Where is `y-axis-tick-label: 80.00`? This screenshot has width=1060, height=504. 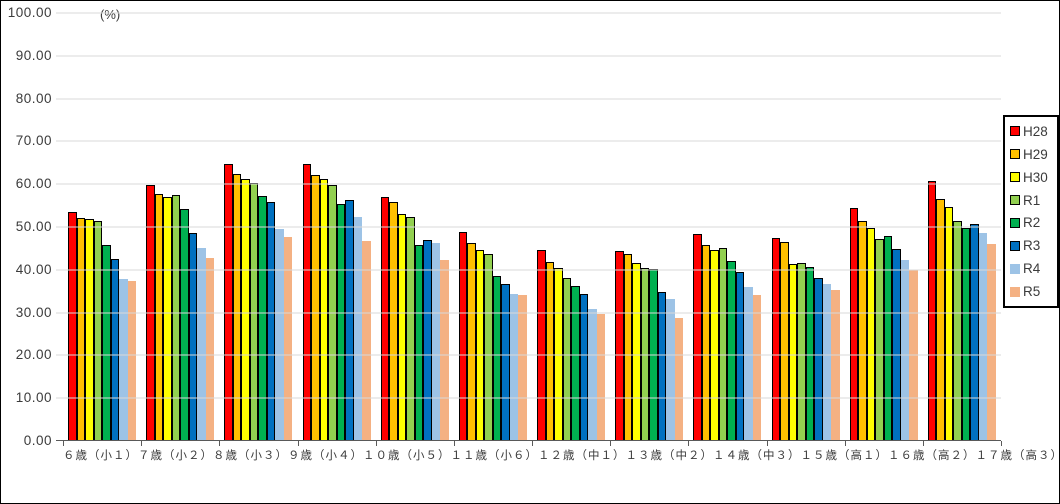
y-axis-tick-label: 80.00 is located at coordinates (33, 98).